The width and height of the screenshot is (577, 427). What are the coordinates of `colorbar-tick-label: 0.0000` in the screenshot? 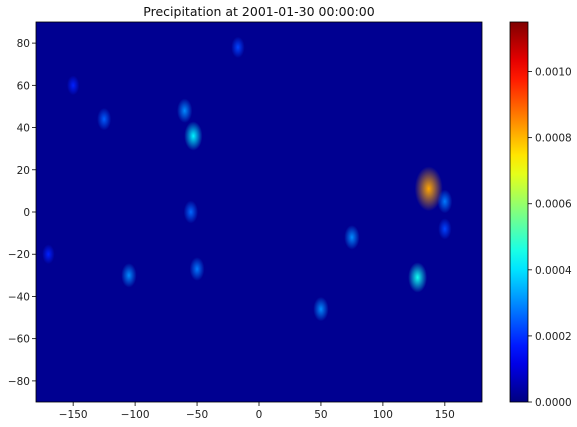 It's located at (553, 403).